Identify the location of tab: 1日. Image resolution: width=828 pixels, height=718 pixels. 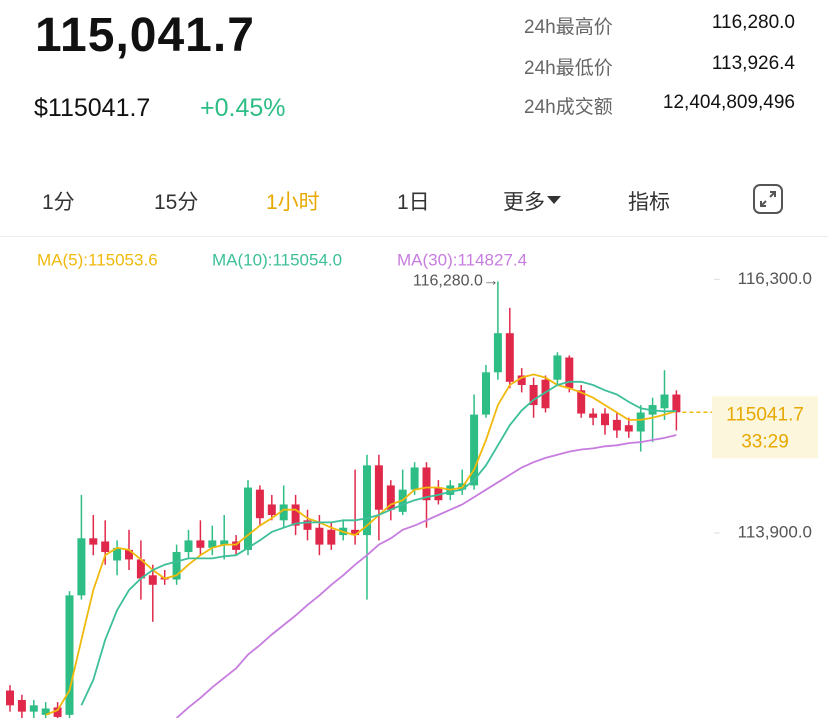
(413, 202).